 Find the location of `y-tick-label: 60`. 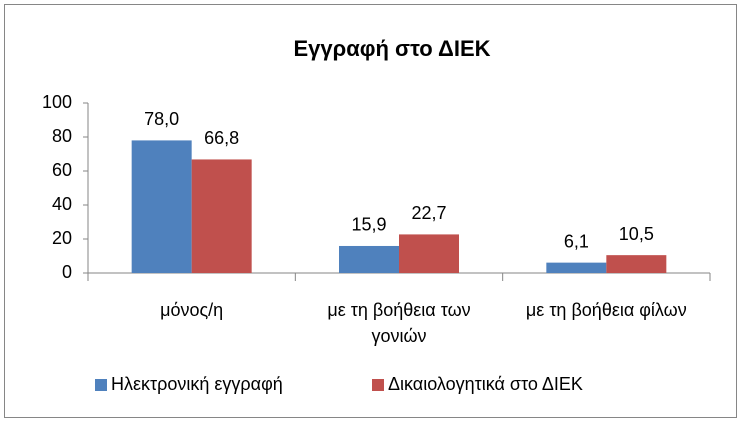

y-tick-label: 60 is located at coordinates (62, 170).